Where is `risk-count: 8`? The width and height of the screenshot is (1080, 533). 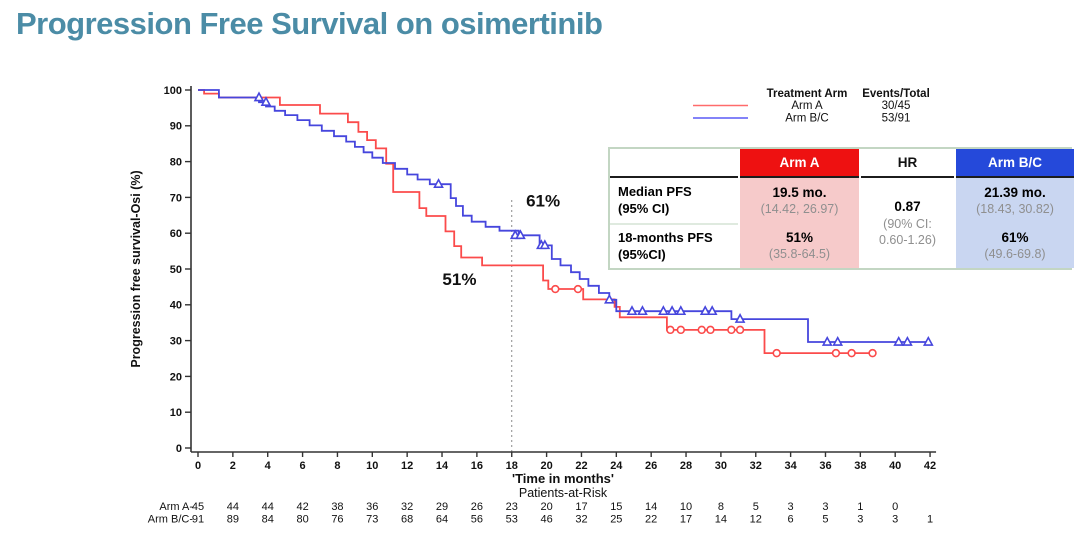
risk-count: 8 is located at coordinates (721, 507).